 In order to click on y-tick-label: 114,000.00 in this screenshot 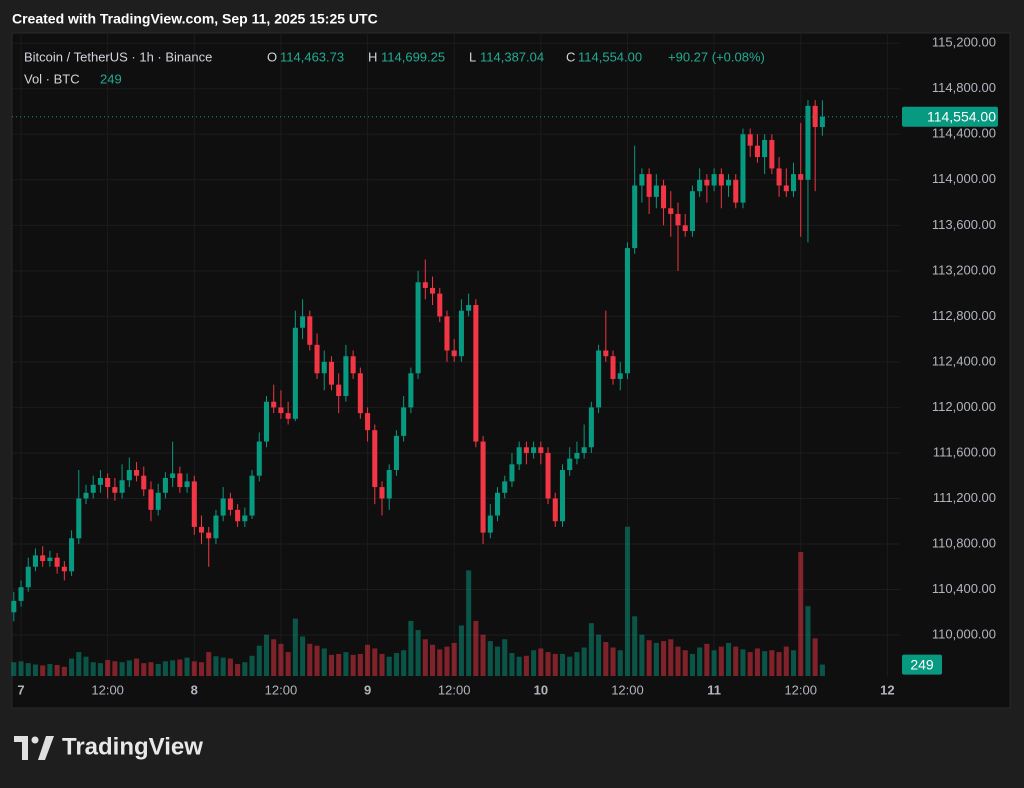, I will do `click(964, 178)`.